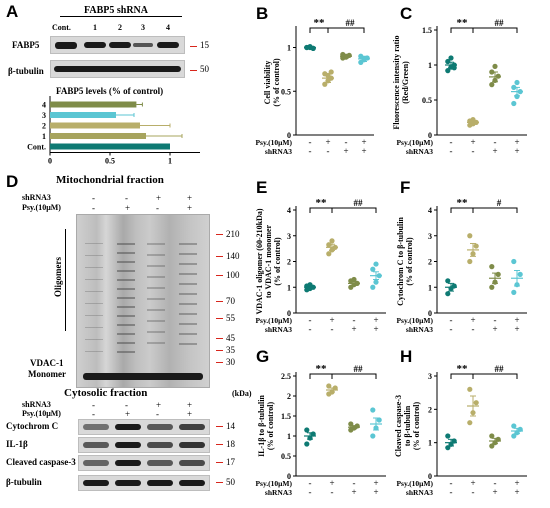 This screenshot has height=508, width=550. Describe the element at coordinates (110, 91) in the screenshot. I see `bar-chart-title: FABP5 levels (% of control)` at that location.